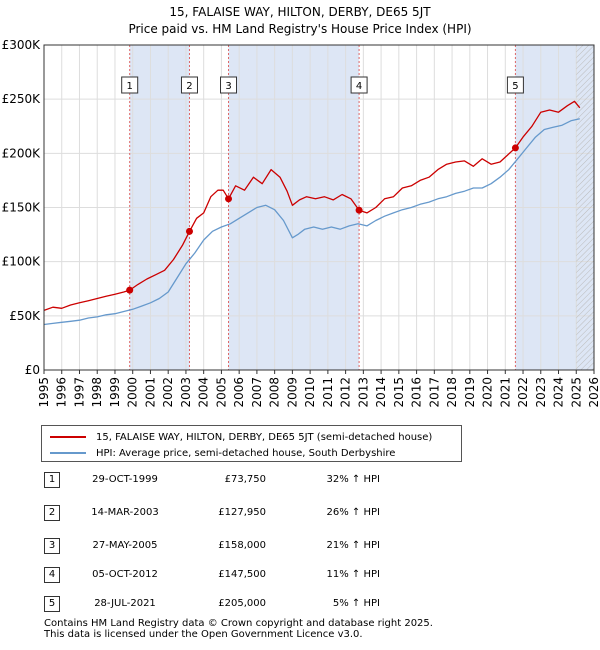 The height and width of the screenshot is (650, 600). I want to click on sale-marker-label: 4, so click(359, 86).